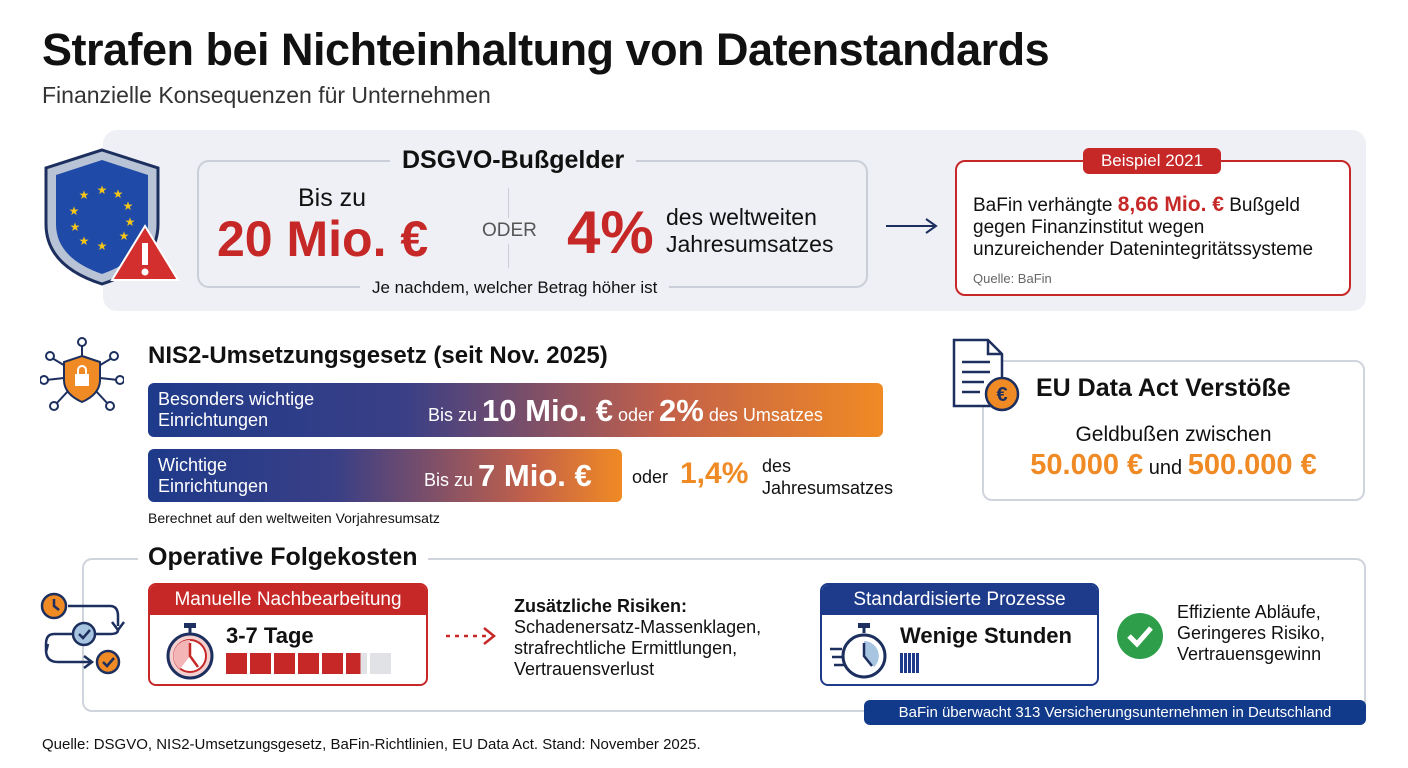  I want to click on example-line-2: gegen Finanzinstitut wegen, so click(1089, 227).